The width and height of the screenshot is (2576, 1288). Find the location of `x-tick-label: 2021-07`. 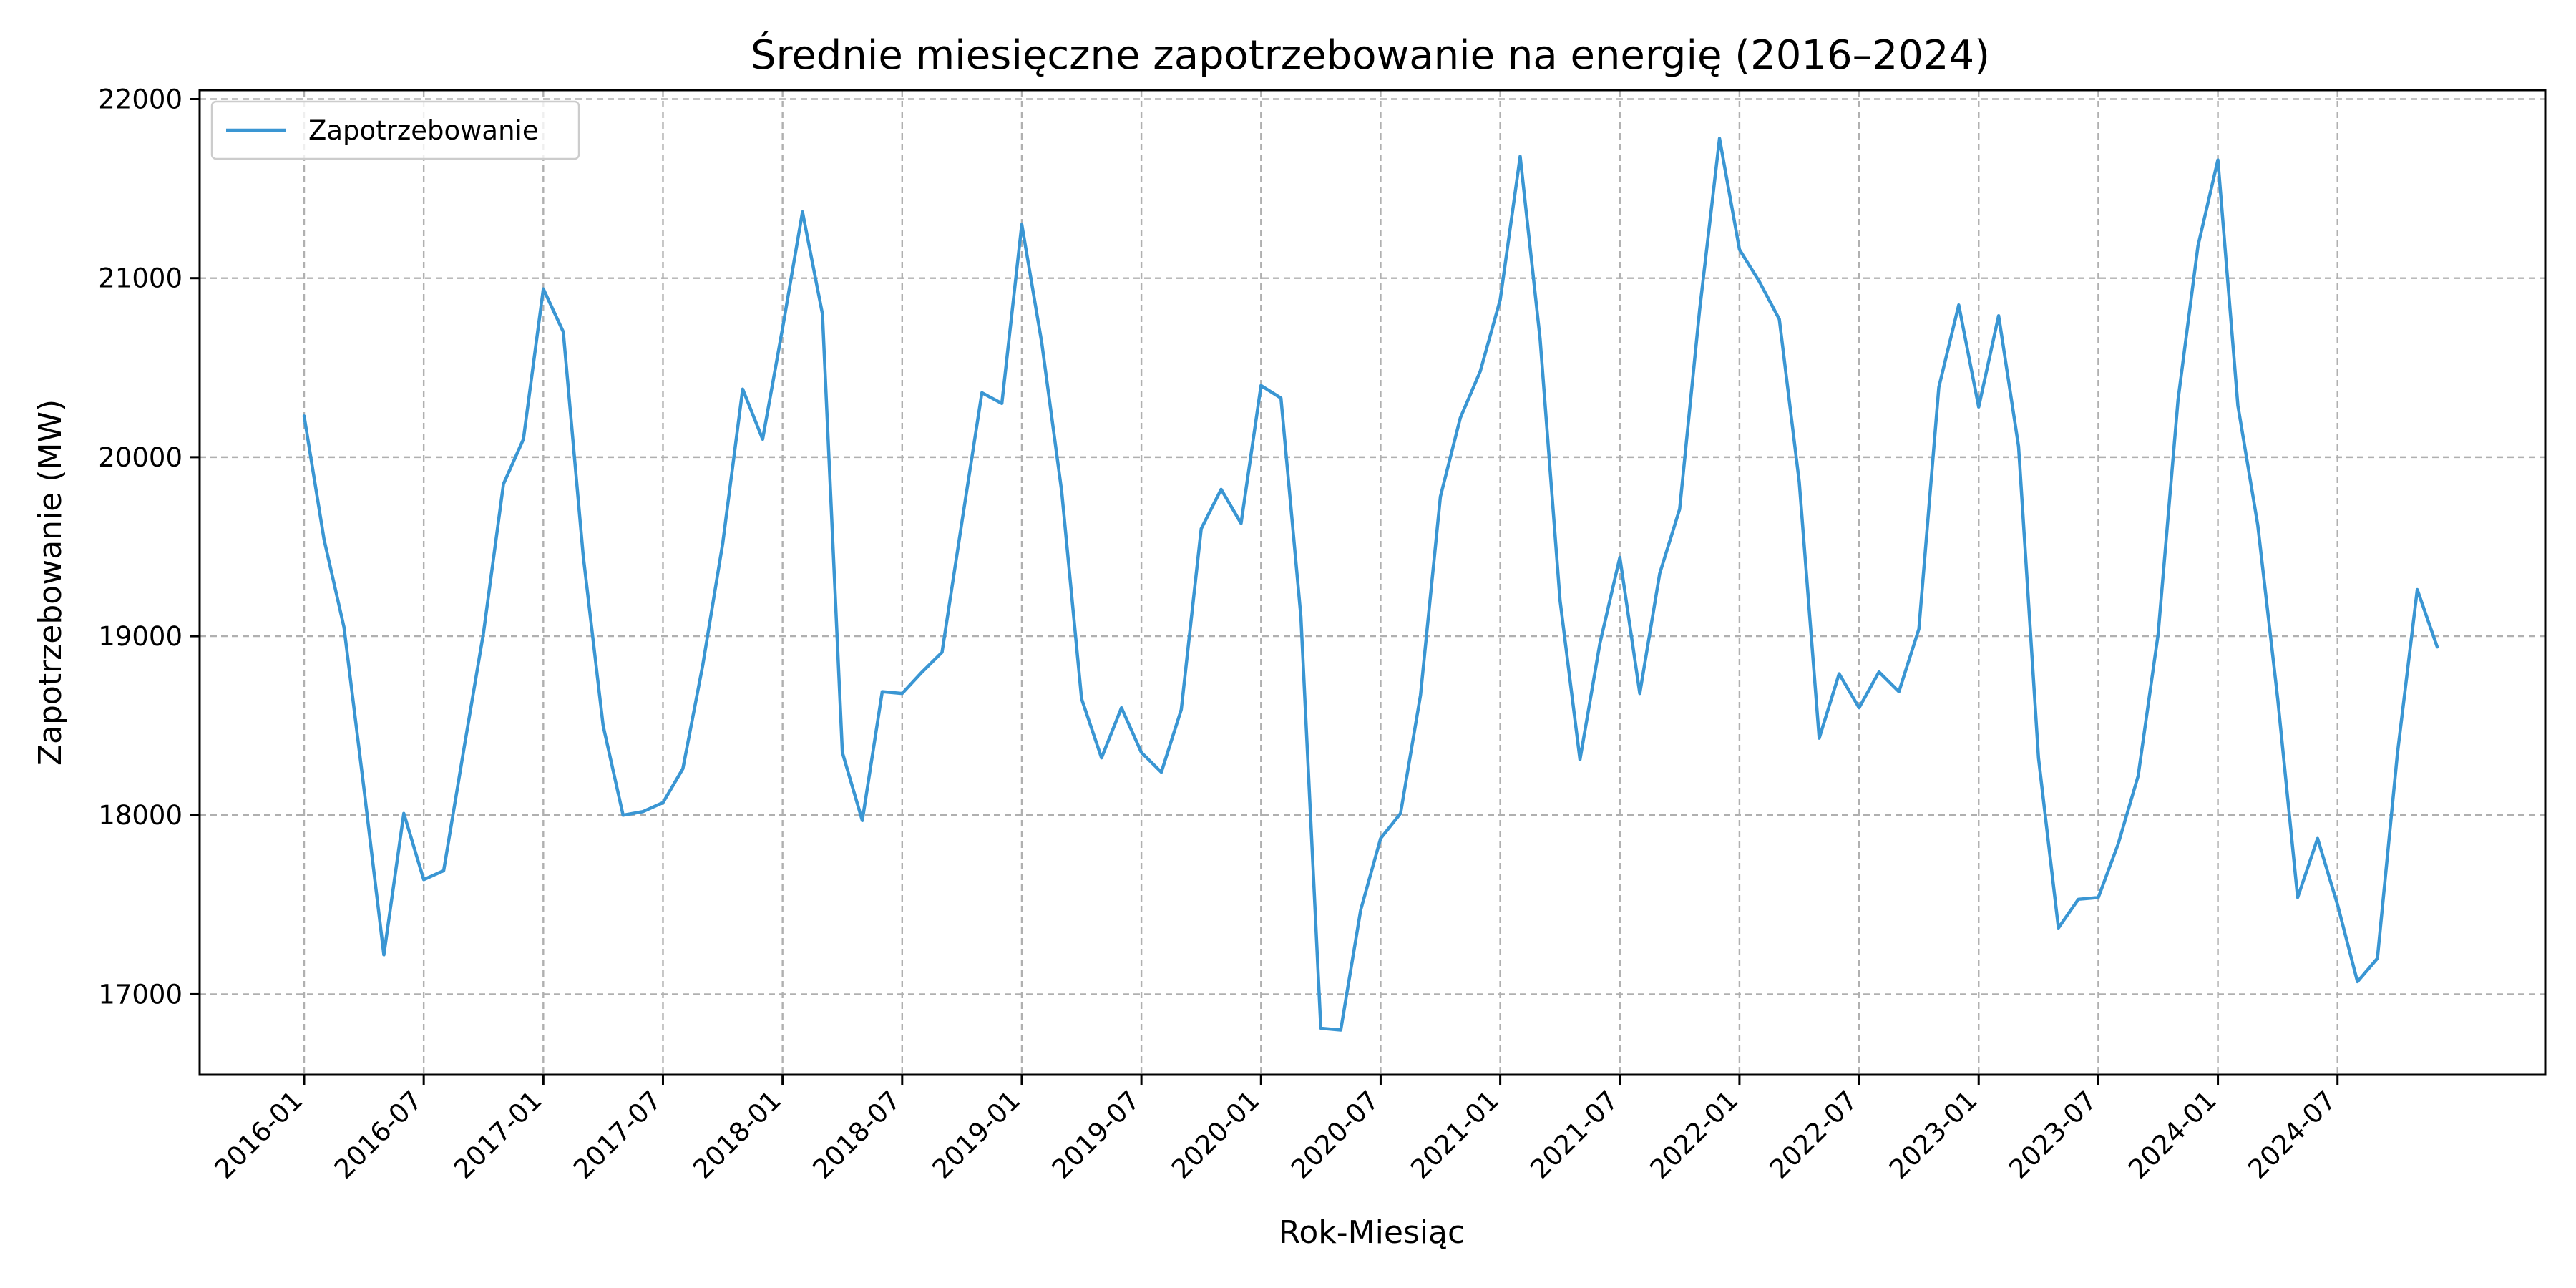

x-tick-label: 2021-07 is located at coordinates (1574, 1135).